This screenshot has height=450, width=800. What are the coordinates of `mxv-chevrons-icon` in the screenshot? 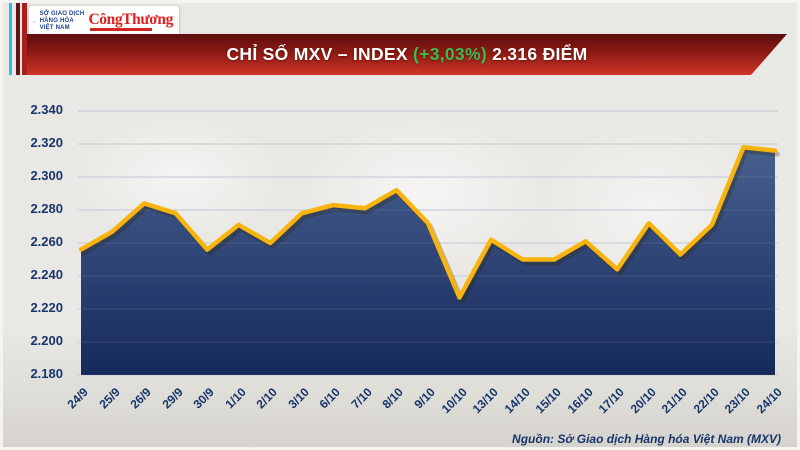 It's located at (34, 21).